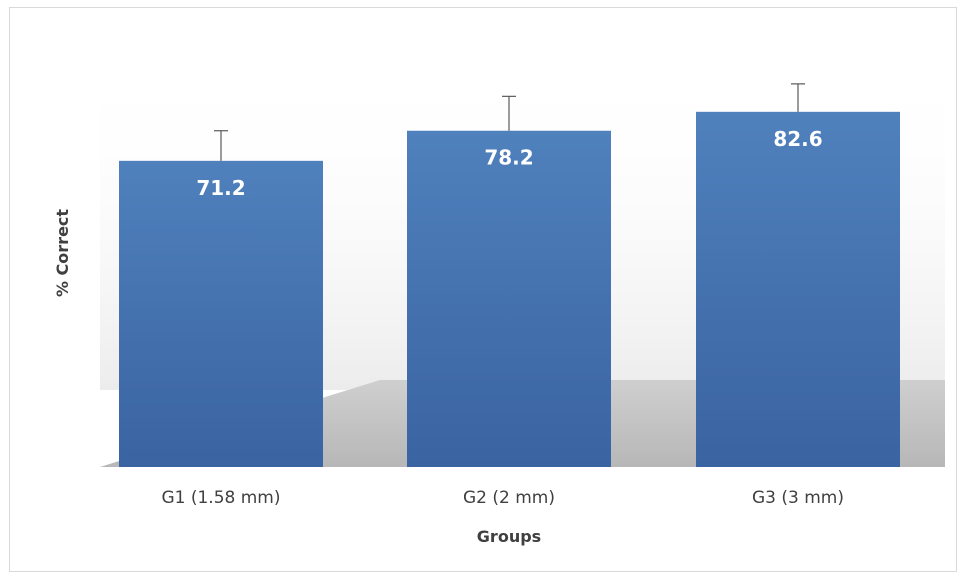 Image resolution: width=961 pixels, height=579 pixels. Describe the element at coordinates (509, 536) in the screenshot. I see `x-axis-title: Groups` at that location.